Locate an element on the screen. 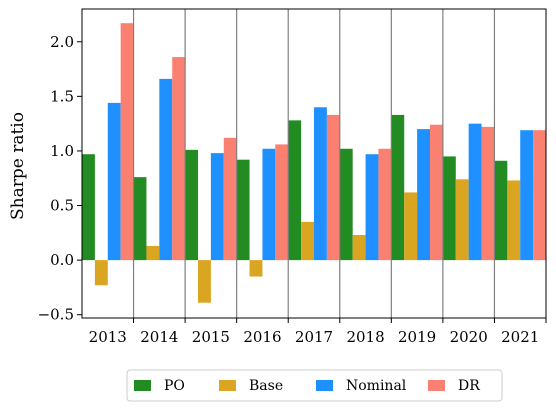  bar-base-2020 is located at coordinates (462, 220).